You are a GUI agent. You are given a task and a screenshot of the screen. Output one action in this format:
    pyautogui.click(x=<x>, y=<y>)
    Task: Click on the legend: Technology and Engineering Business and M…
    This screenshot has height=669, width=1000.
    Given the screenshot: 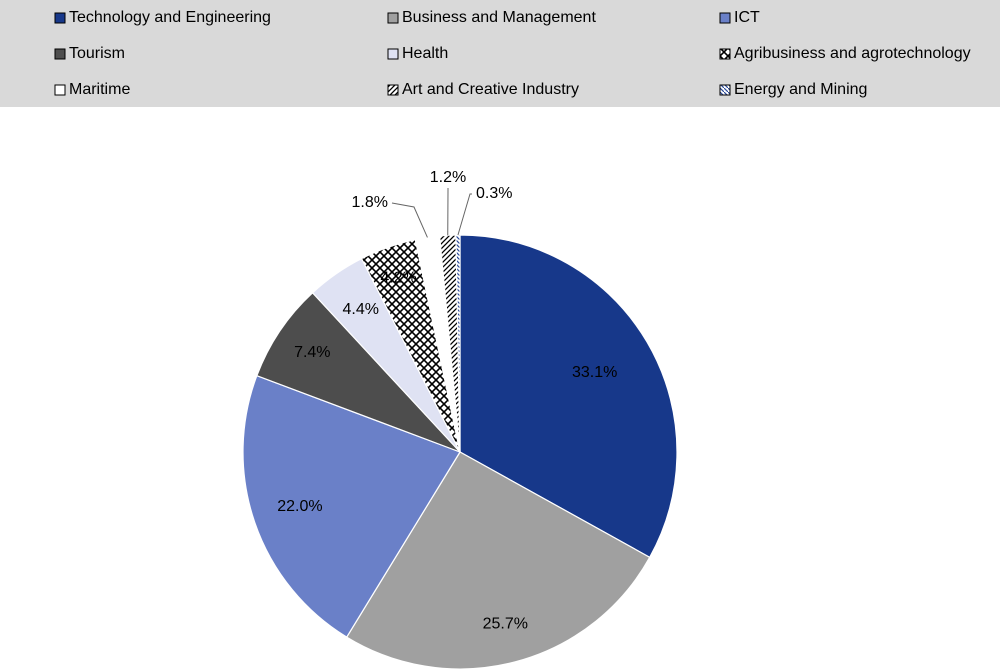 What is the action you would take?
    pyautogui.click(x=512, y=53)
    